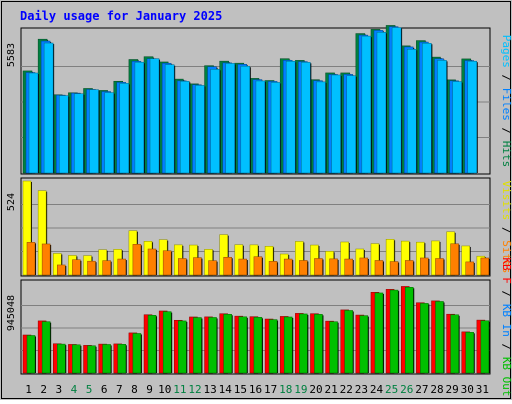 This screenshot has height=404, width=512. Describe the element at coordinates (59, 389) in the screenshot. I see `day-label-3: 3` at that location.